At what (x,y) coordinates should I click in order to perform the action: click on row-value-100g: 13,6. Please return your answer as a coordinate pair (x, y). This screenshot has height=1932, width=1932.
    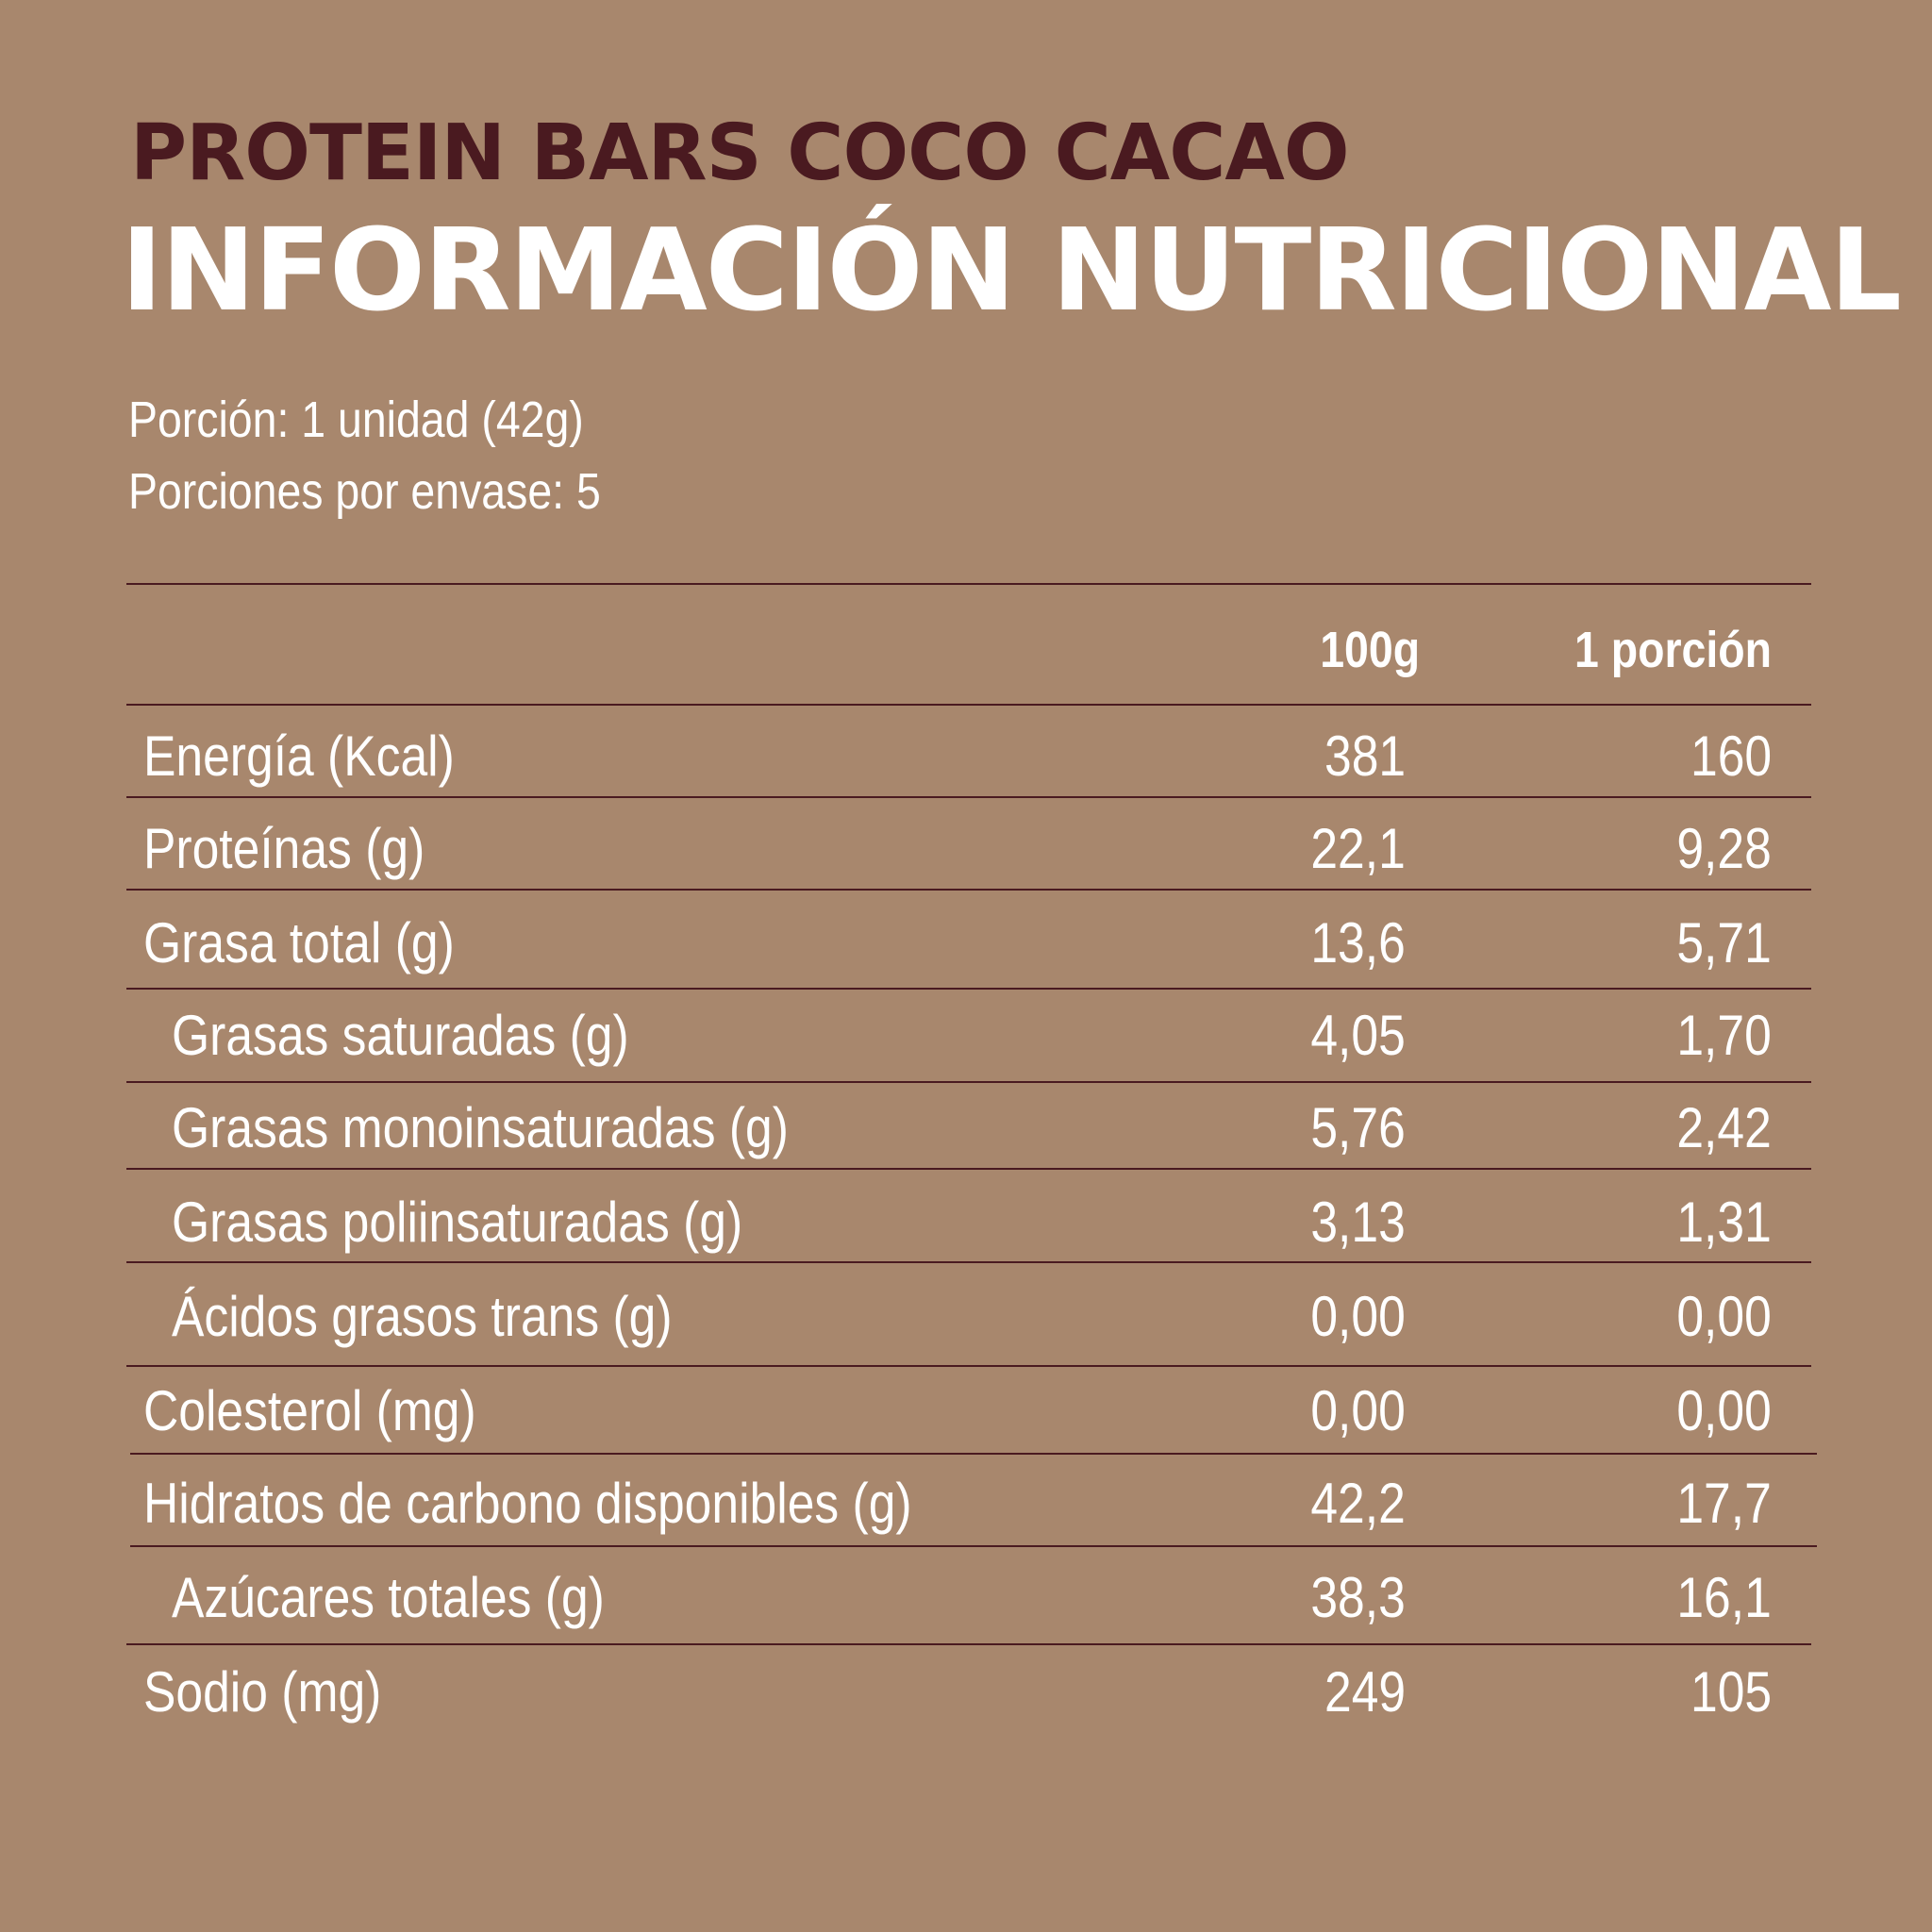
    Looking at the image, I should click on (1358, 942).